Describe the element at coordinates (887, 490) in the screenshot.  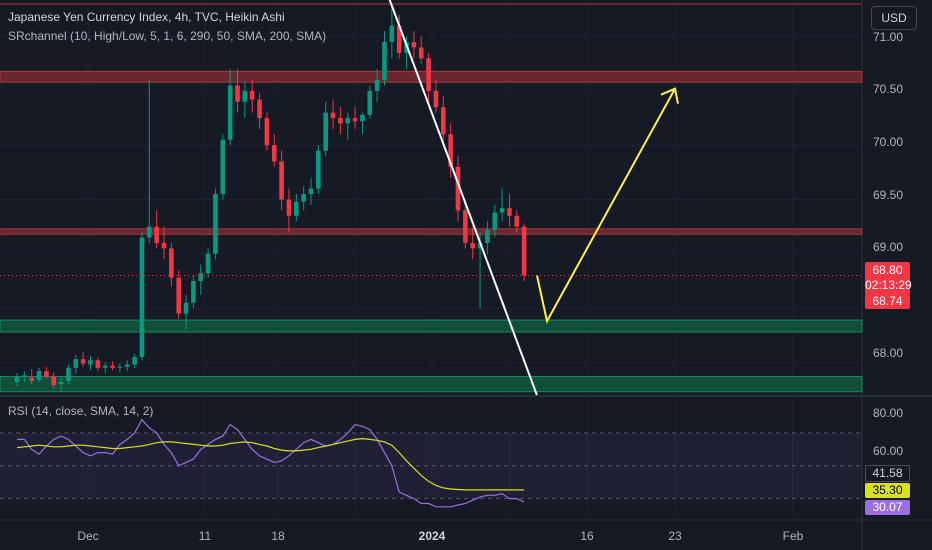
I see `rsi-ma-badge: 35.30` at that location.